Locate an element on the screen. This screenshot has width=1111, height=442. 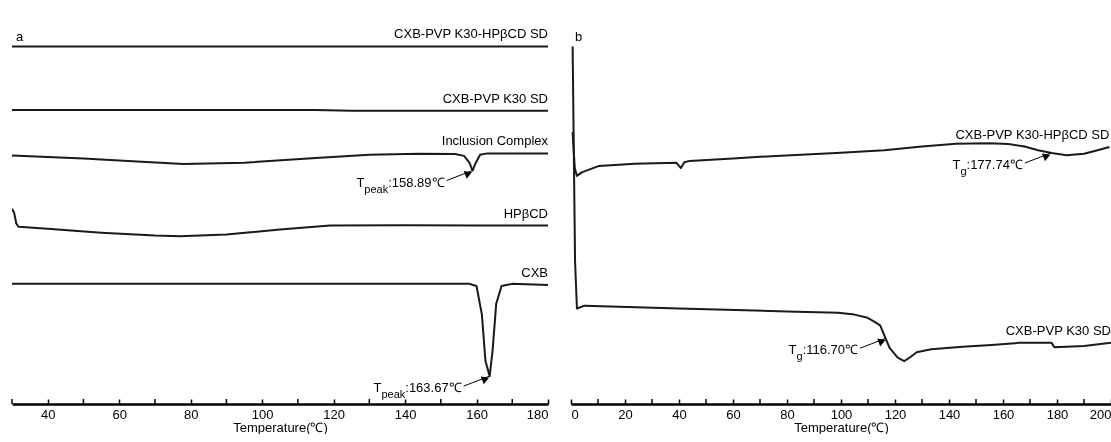
chart-title: b is located at coordinates (579, 36).